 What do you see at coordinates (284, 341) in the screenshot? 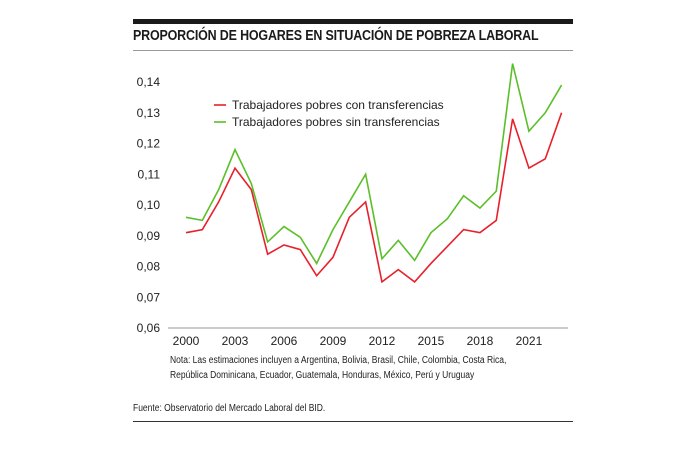
I see `x-tick-label: 2006` at bounding box center [284, 341].